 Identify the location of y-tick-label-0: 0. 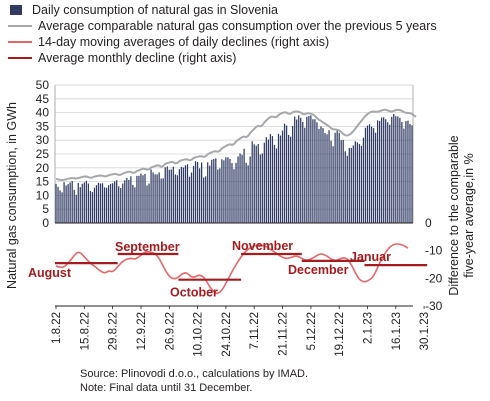
(45, 223).